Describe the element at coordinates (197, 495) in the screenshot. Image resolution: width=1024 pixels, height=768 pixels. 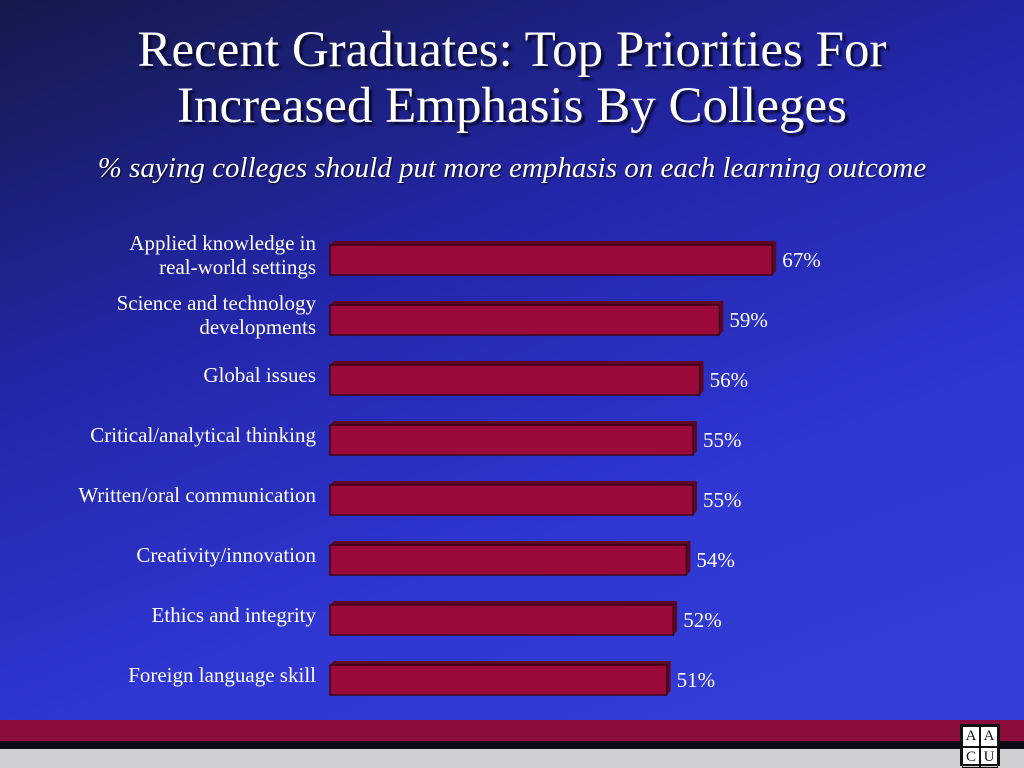
I see `category-label: Written/oral communication` at that location.